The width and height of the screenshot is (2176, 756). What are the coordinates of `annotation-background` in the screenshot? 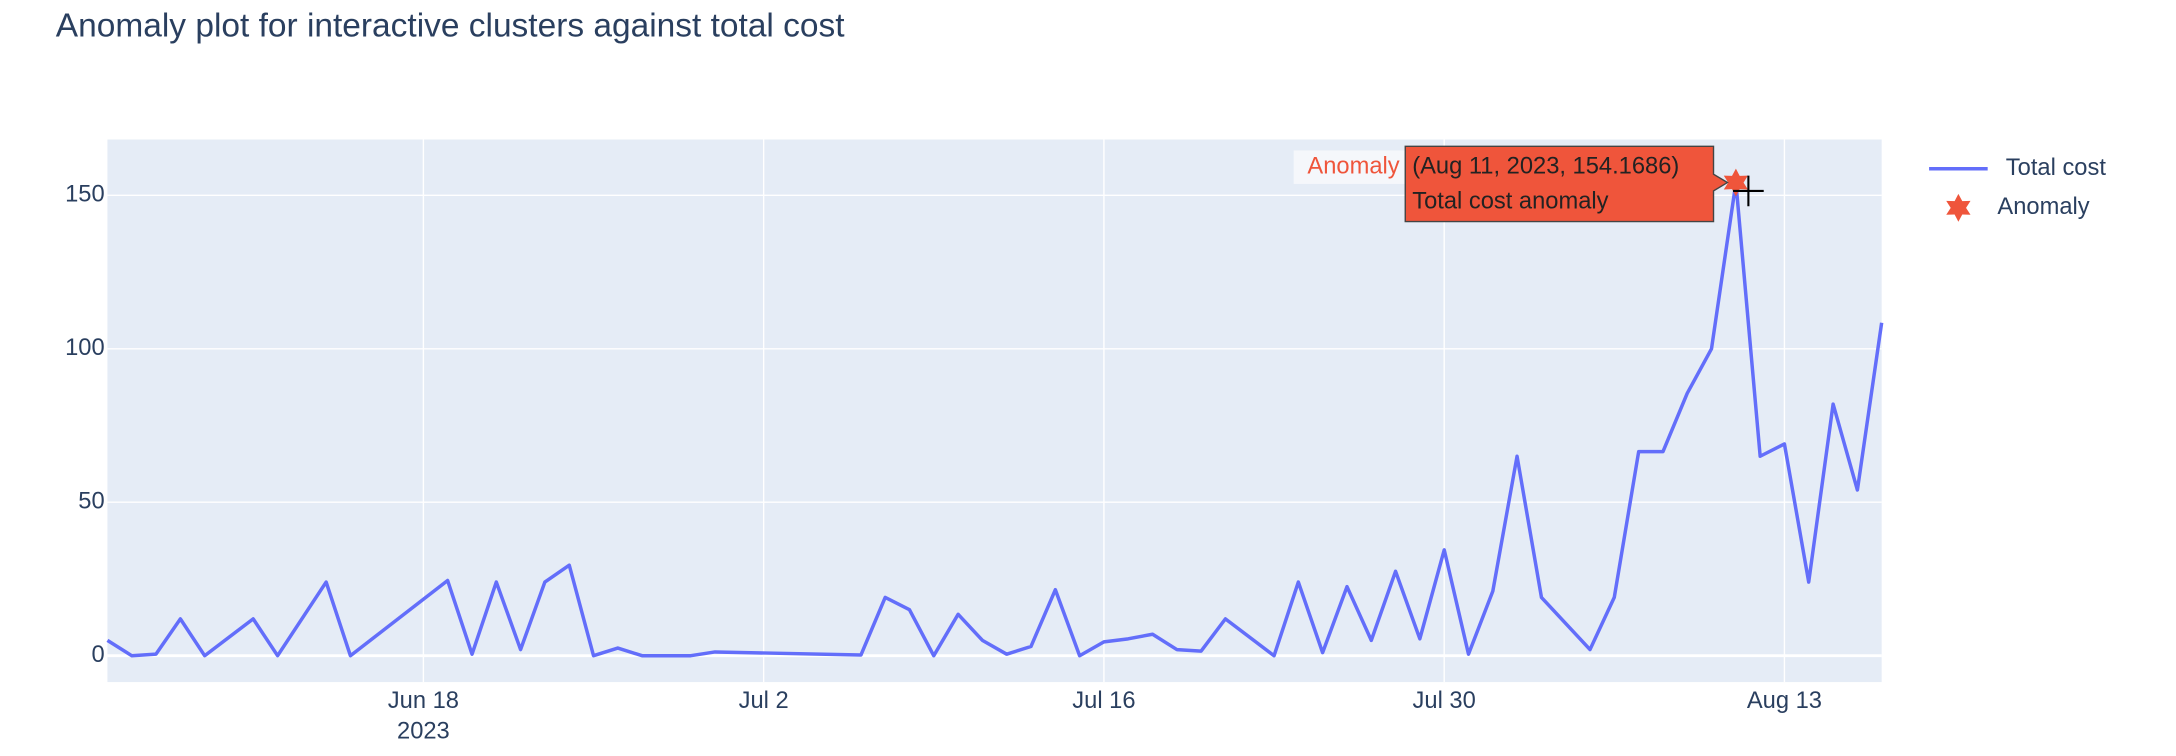 It's located at (1349, 167).